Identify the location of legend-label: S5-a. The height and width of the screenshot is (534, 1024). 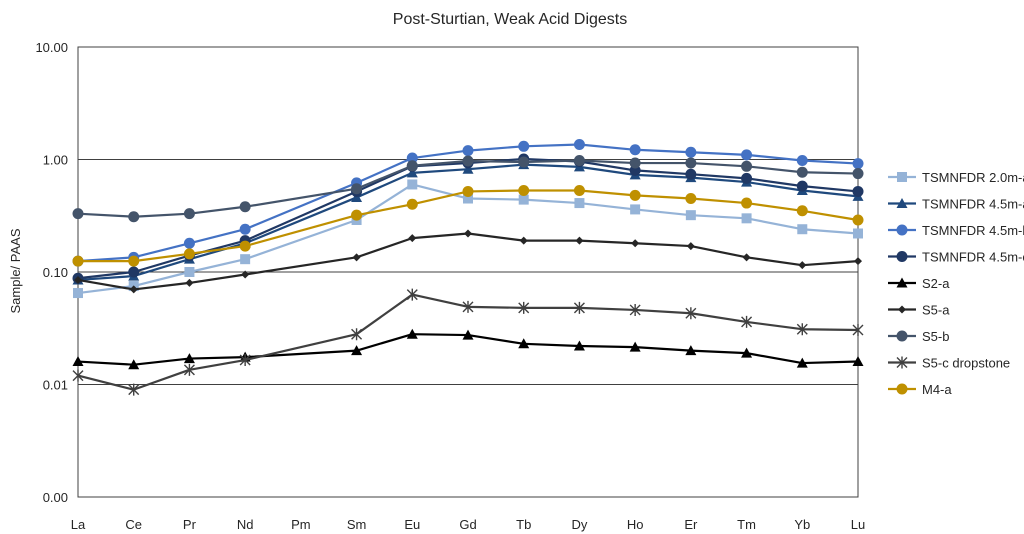
(936, 310).